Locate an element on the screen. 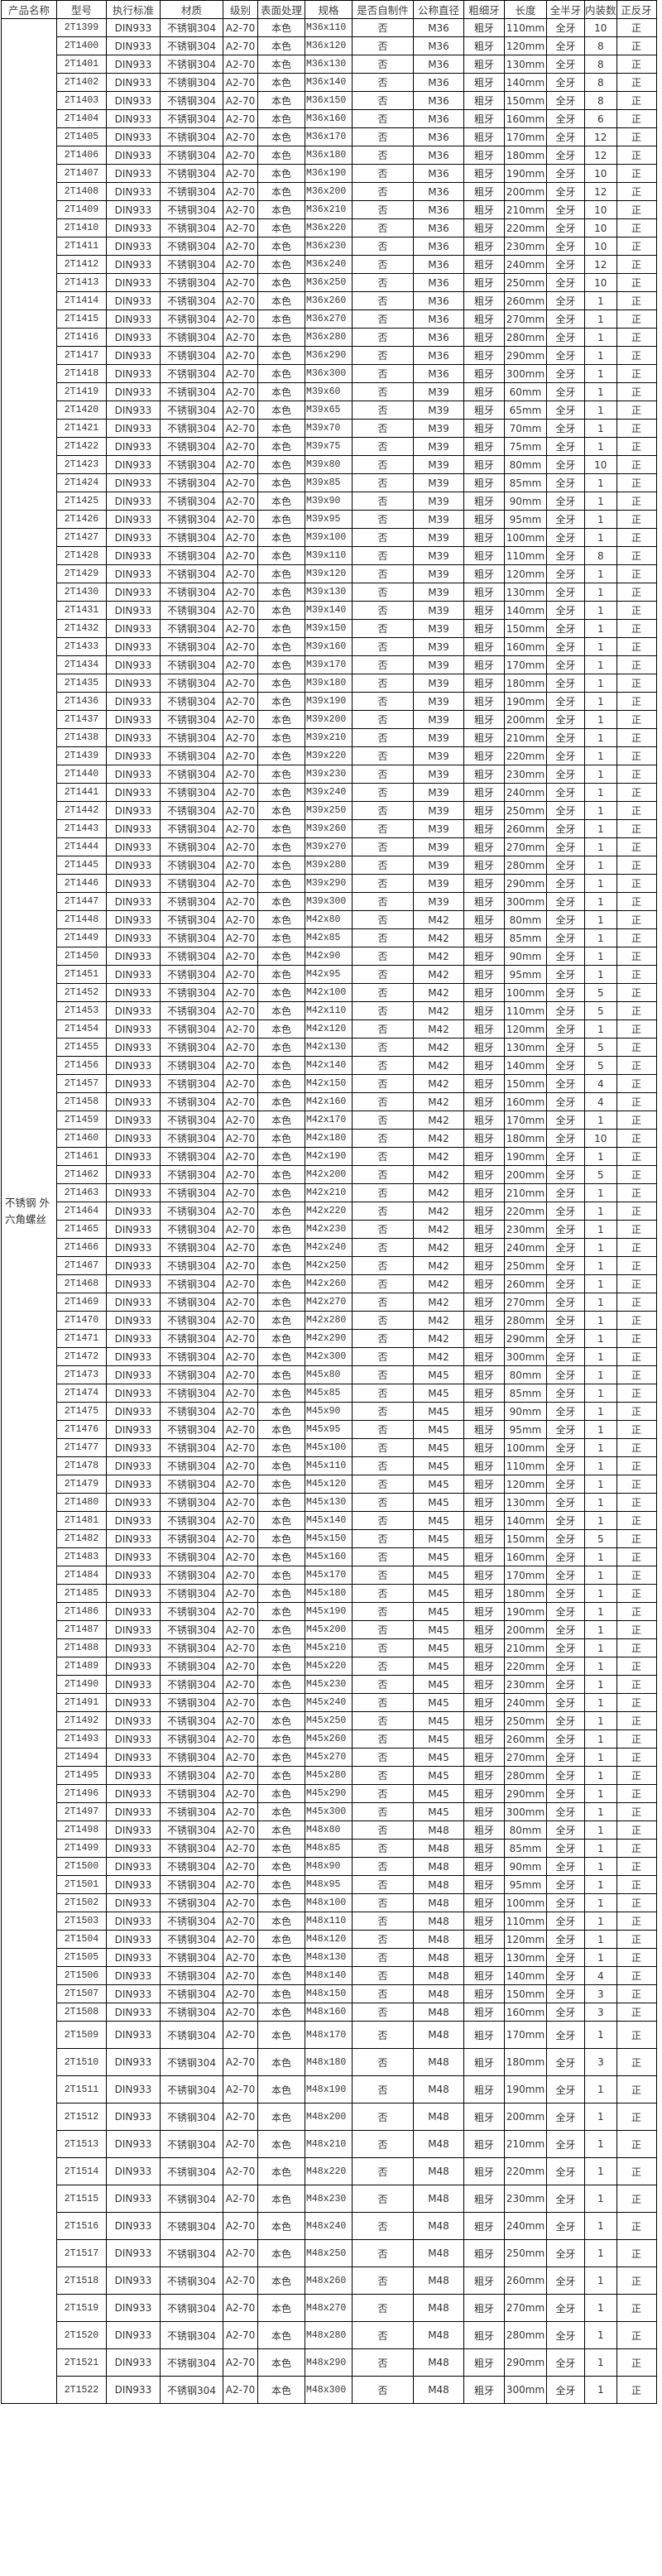 Image resolution: width=662 pixels, height=2576 pixels. length-cell: 230mm is located at coordinates (525, 1685).